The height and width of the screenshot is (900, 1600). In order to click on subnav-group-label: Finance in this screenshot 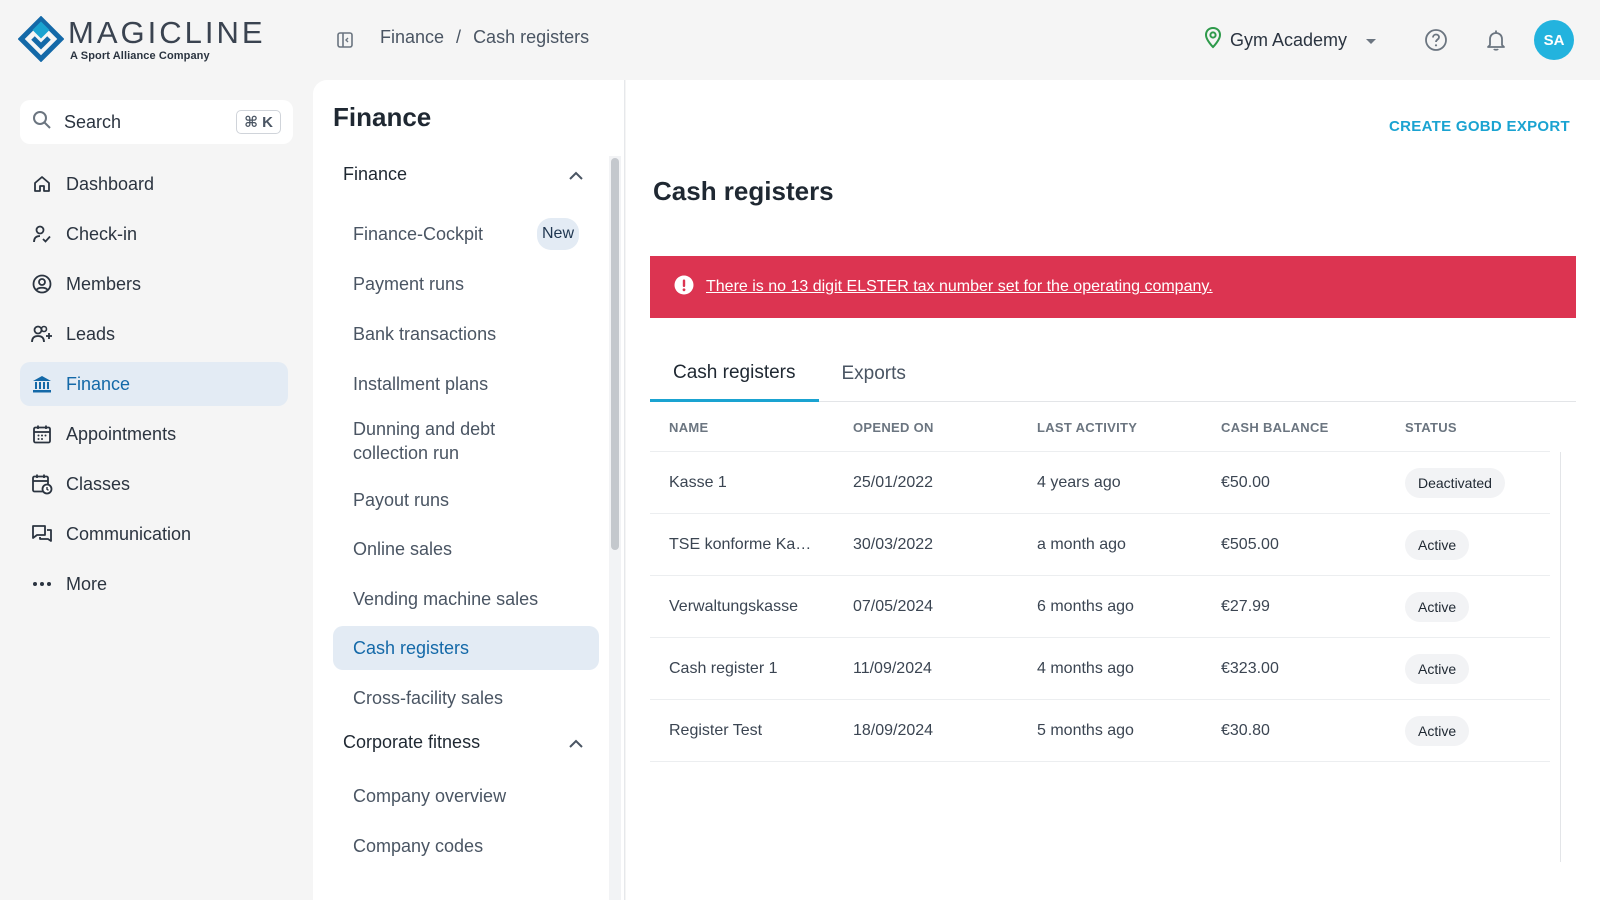, I will do `click(375, 174)`.